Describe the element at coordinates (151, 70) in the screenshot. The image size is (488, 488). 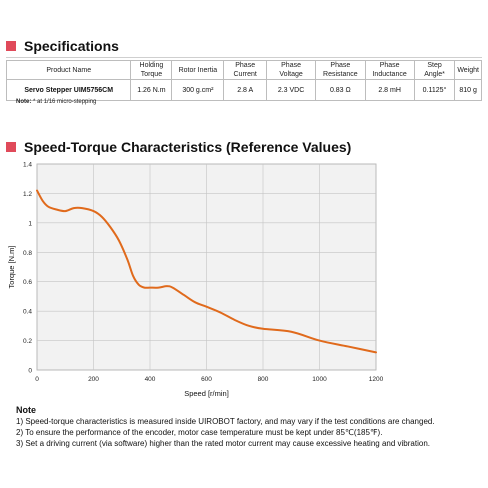
I see `col-header: Holding Torque` at that location.